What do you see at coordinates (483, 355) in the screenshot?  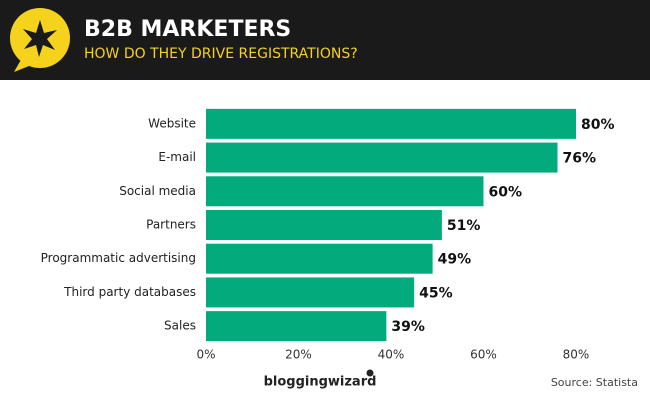 I see `x-tick-label: 60%` at bounding box center [483, 355].